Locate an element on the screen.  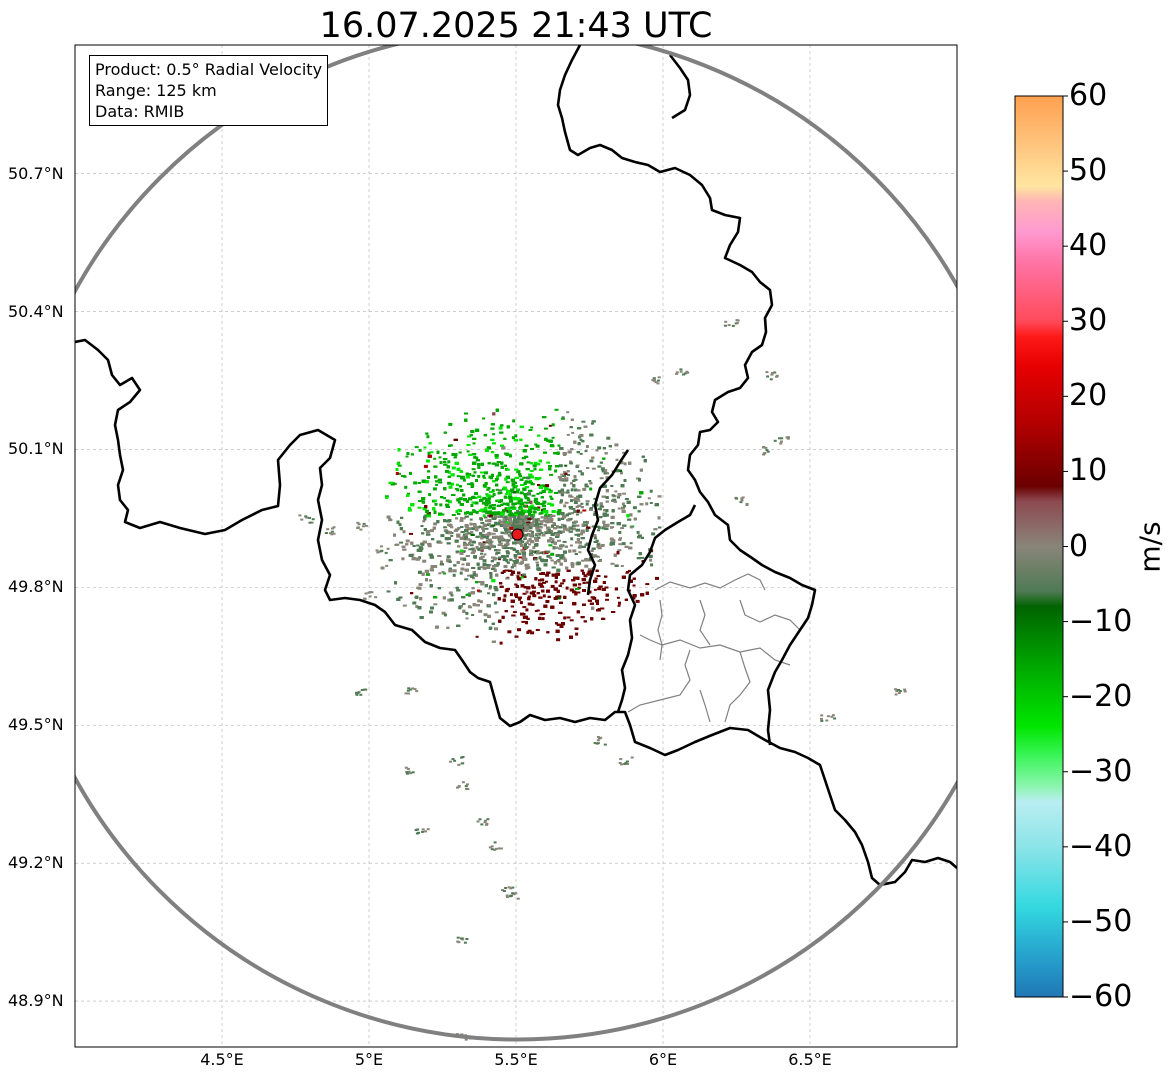
colorbar-tick-label: −60 is located at coordinates (1101, 996).